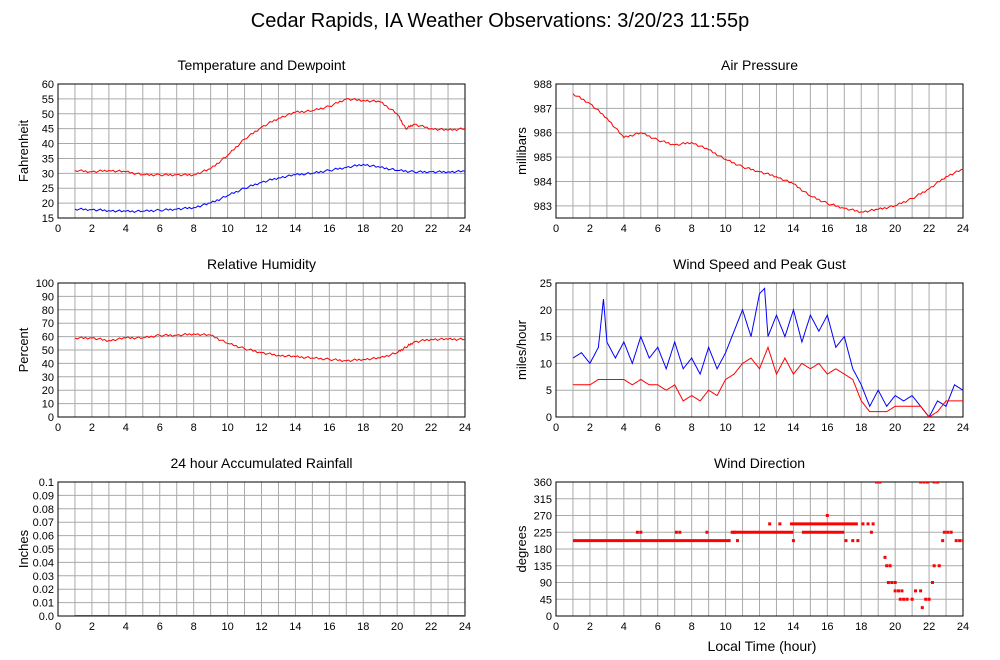 The width and height of the screenshot is (1000, 660). I want to click on y-tick-label: 70, so click(48, 324).